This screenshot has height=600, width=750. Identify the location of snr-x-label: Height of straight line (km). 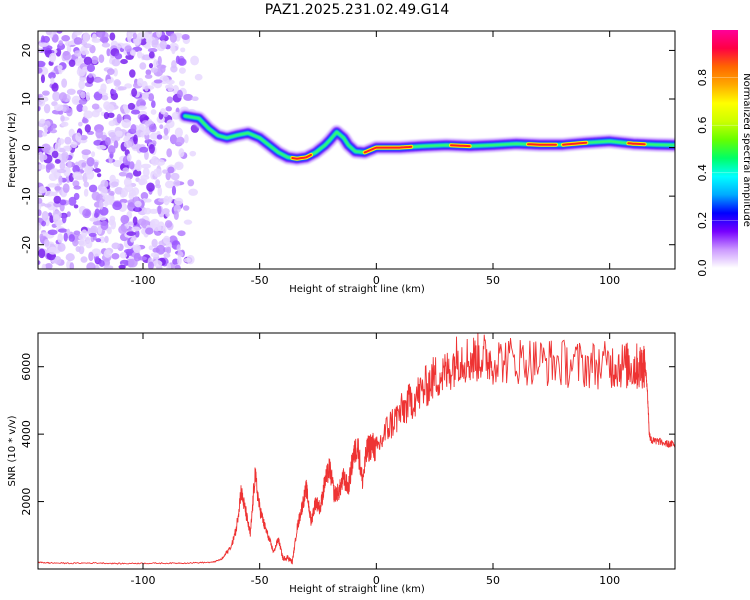
(357, 589).